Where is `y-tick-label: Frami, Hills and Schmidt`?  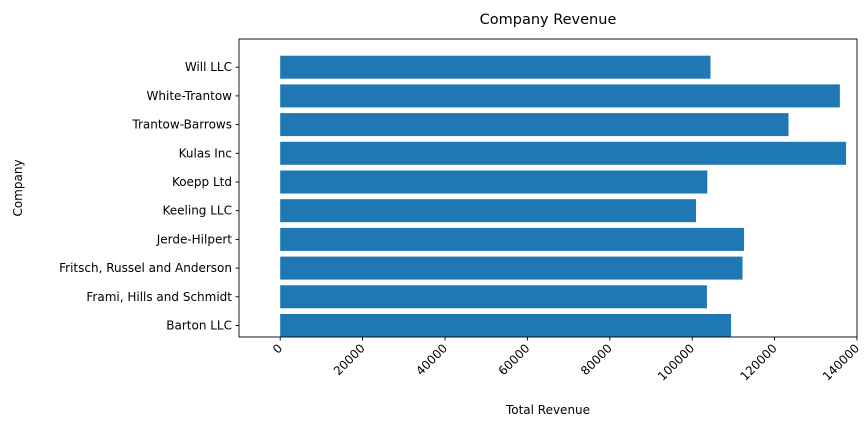 y-tick-label: Frami, Hills and Schmidt is located at coordinates (159, 297).